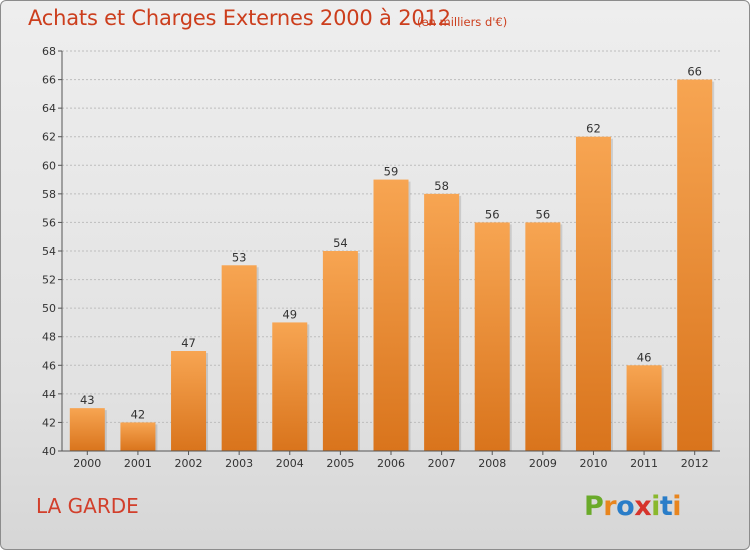 This screenshot has height=550, width=750. What do you see at coordinates (593, 129) in the screenshot?
I see `bar-value-label: 62` at bounding box center [593, 129].